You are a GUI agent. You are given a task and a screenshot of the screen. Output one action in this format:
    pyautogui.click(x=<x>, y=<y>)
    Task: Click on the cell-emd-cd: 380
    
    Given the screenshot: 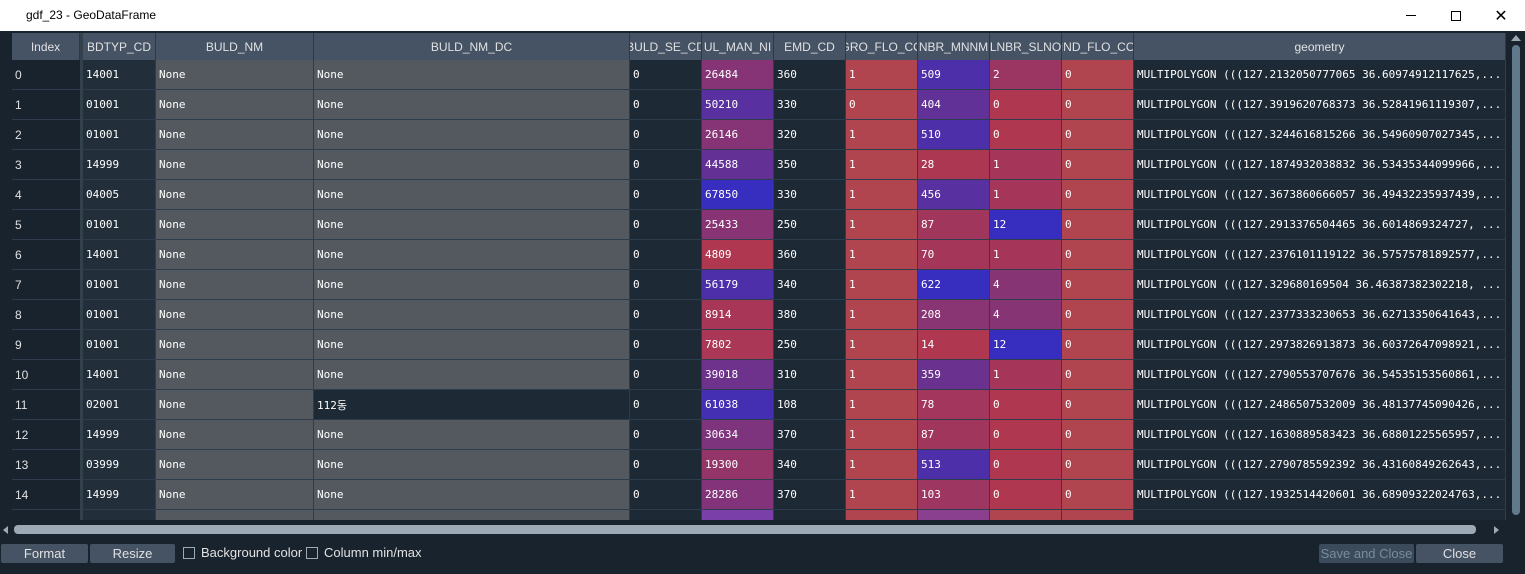 What is the action you would take?
    pyautogui.click(x=810, y=315)
    